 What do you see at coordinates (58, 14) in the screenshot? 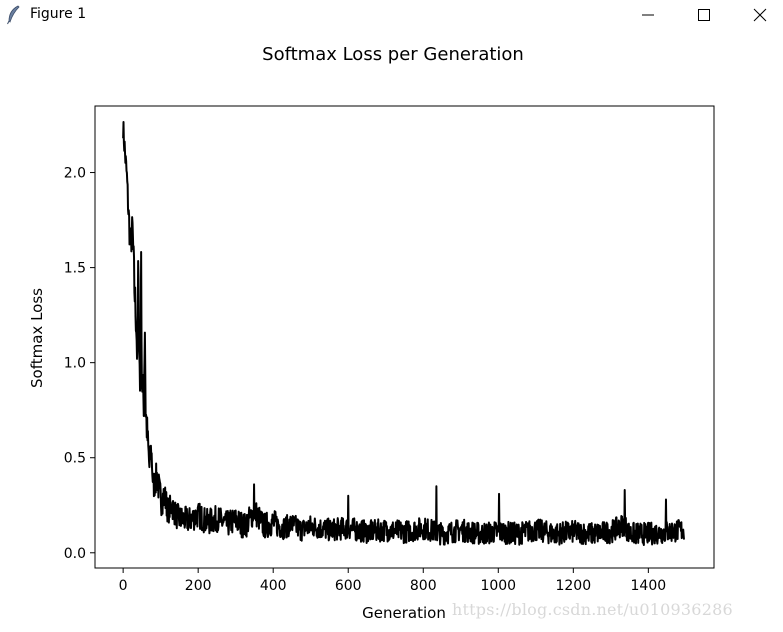
I see `window-title: Figure 1` at bounding box center [58, 14].